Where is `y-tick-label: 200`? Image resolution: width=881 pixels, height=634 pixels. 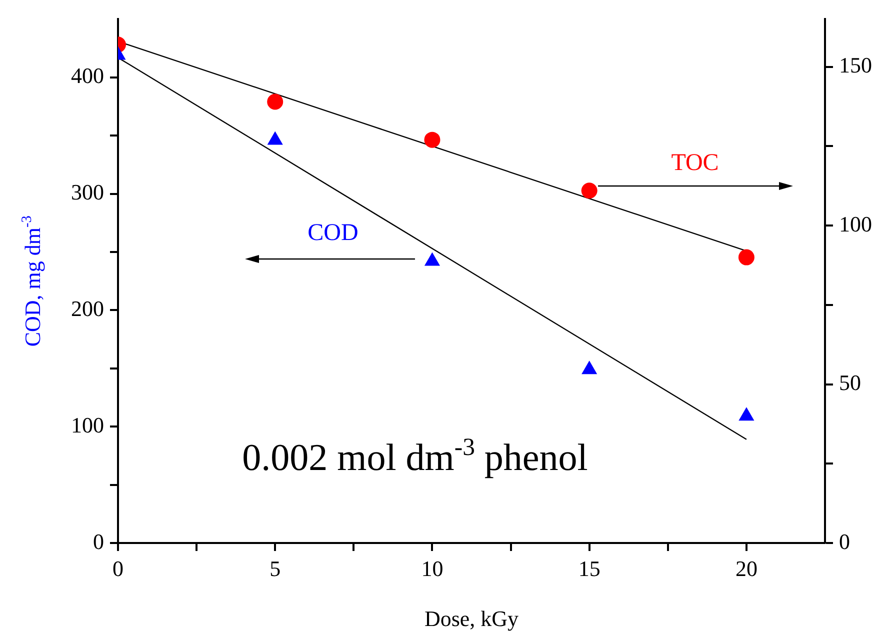 y-tick-label: 200 is located at coordinates (87, 308).